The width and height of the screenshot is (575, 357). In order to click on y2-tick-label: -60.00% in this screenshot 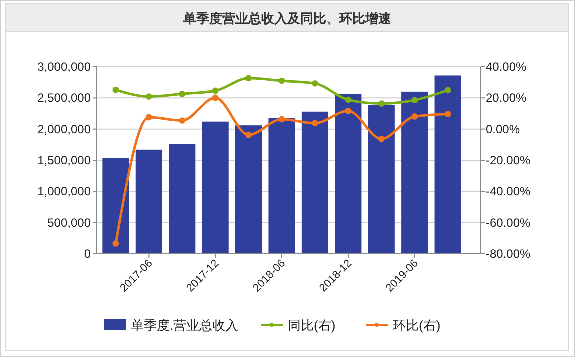, I will do `click(509, 223)`.